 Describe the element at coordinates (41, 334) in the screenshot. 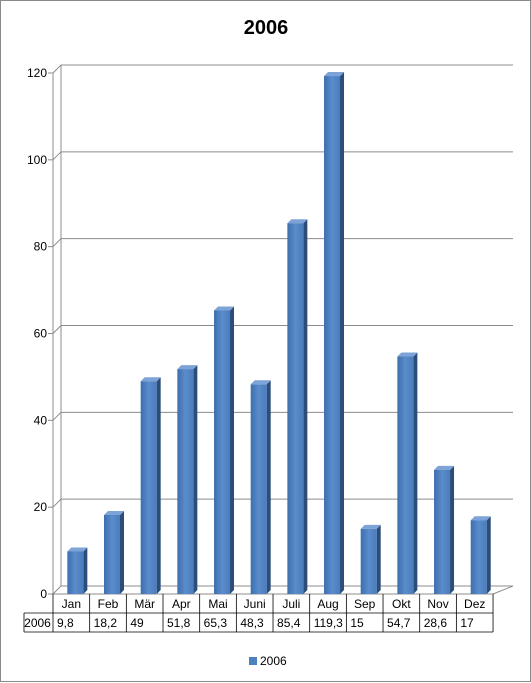

I see `y-tick-label: 60` at that location.